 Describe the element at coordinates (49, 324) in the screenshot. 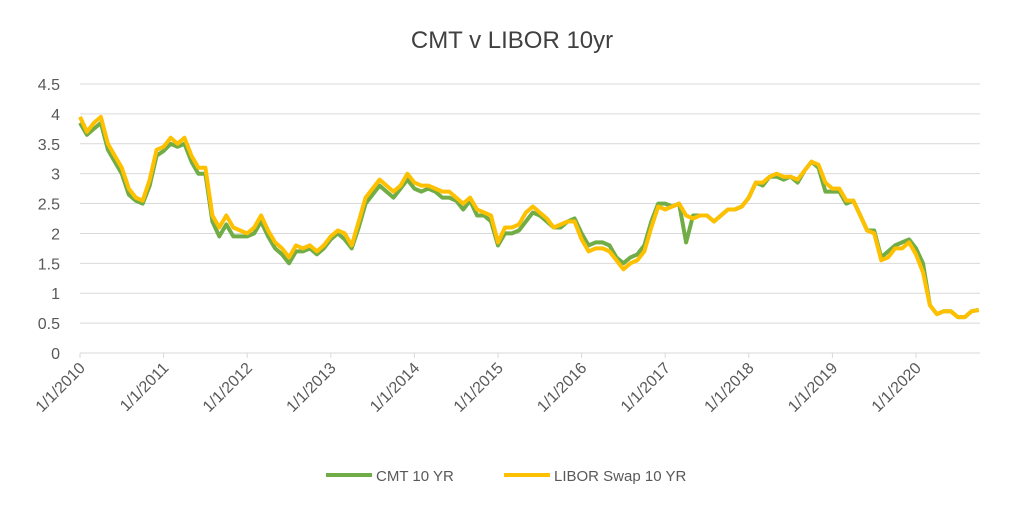

I see `y-tick-label: 0.5` at that location.